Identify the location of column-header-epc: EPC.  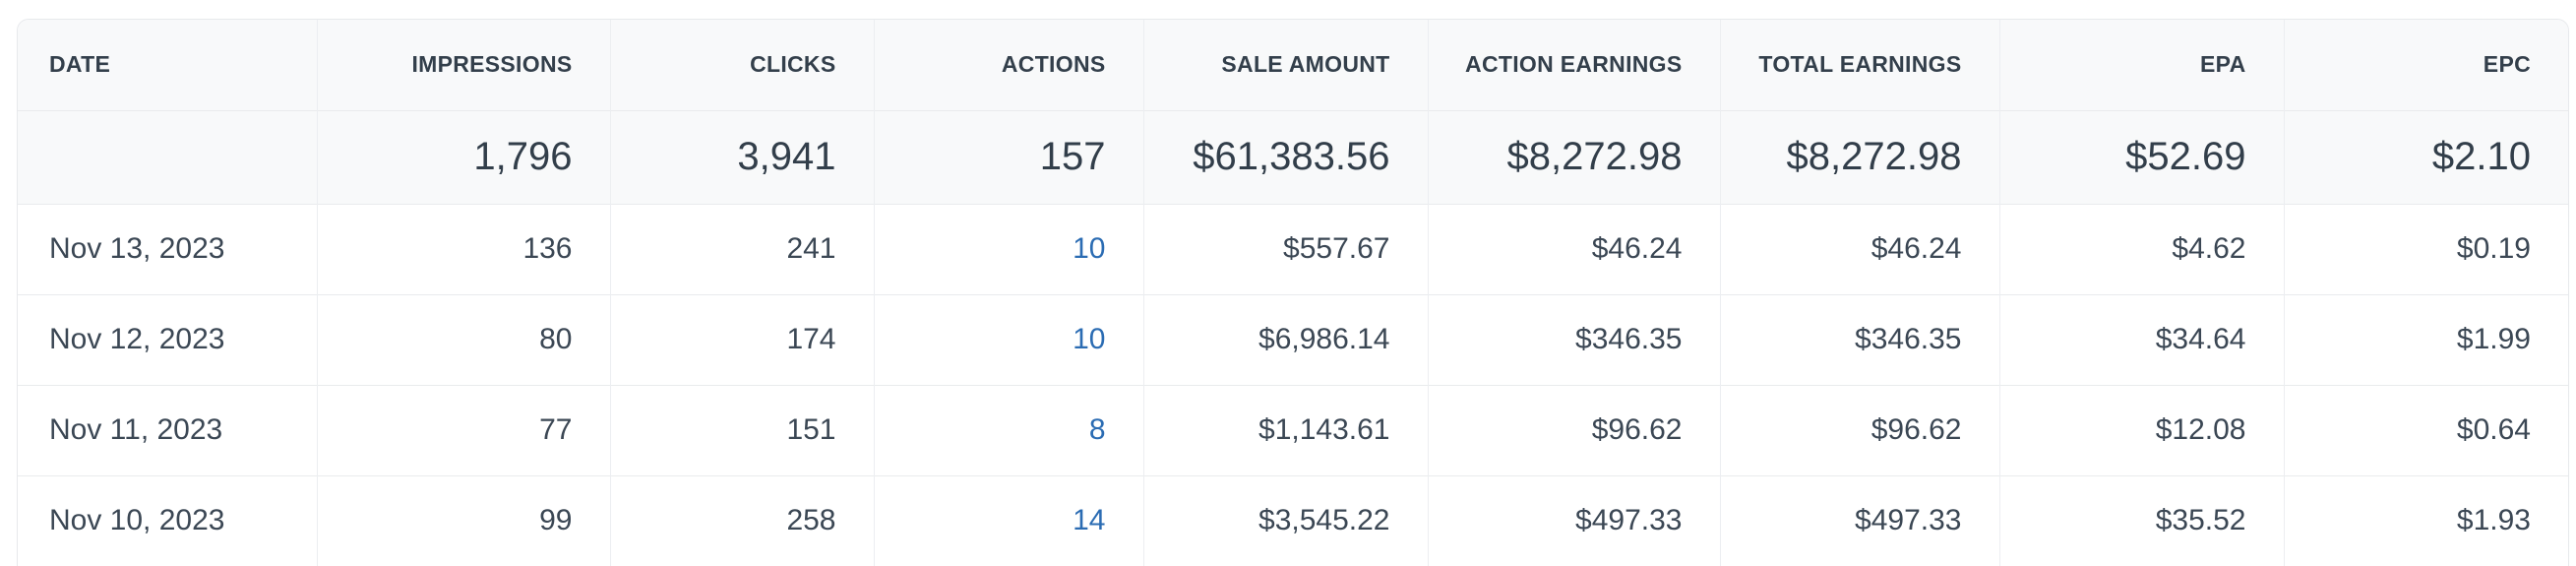
(2426, 65).